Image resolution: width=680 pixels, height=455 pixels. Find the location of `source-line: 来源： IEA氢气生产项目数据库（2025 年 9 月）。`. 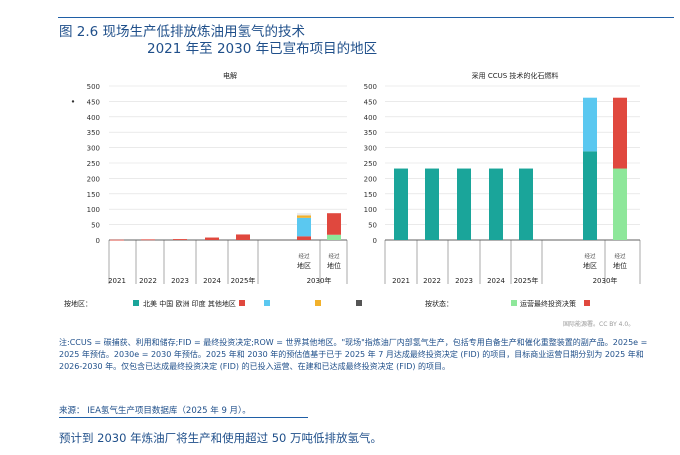

source-line: 来源： IEA氢气生产项目数据库（2025 年 9 月）。 is located at coordinates (155, 410).